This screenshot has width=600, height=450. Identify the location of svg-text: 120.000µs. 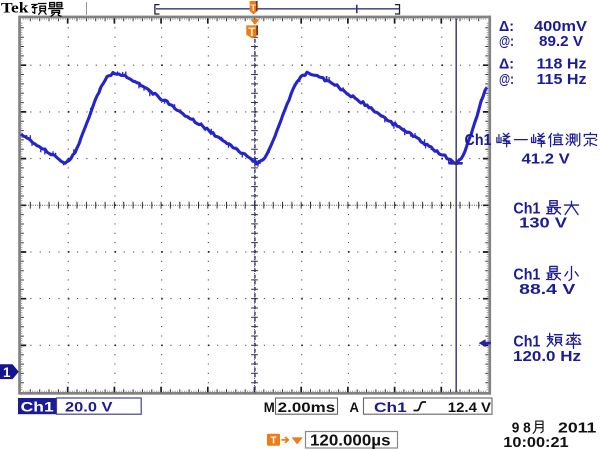
(350, 441).